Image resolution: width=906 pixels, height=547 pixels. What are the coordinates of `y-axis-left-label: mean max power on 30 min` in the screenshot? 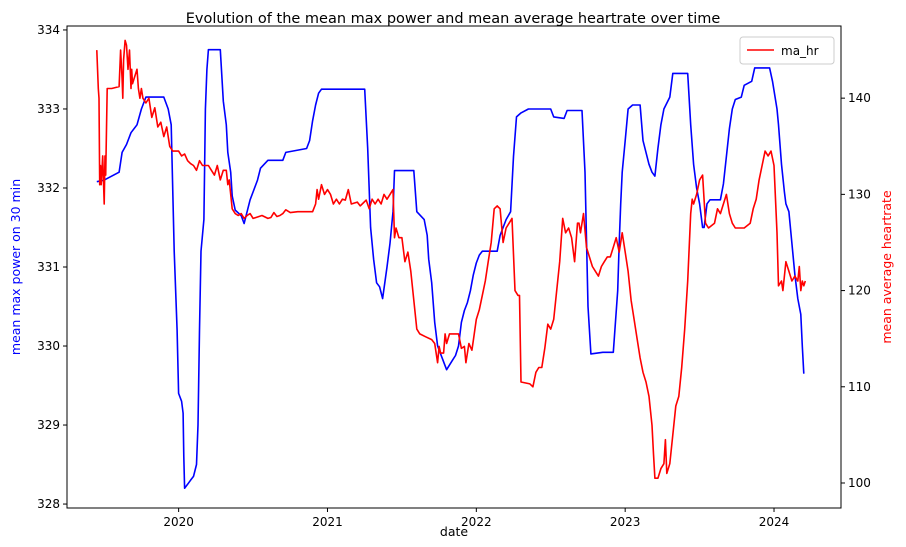 It's located at (15, 267).